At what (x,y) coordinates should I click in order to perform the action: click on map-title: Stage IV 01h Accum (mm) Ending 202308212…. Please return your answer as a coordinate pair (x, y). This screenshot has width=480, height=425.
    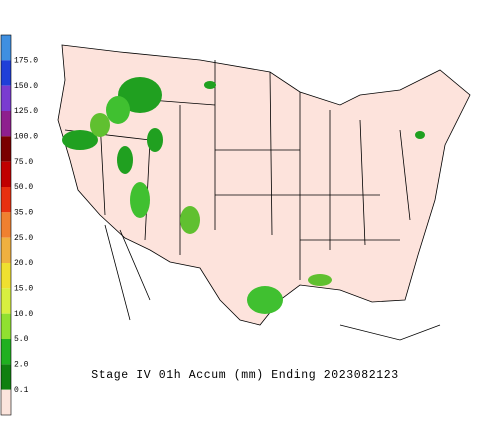
    Looking at the image, I should click on (245, 375).